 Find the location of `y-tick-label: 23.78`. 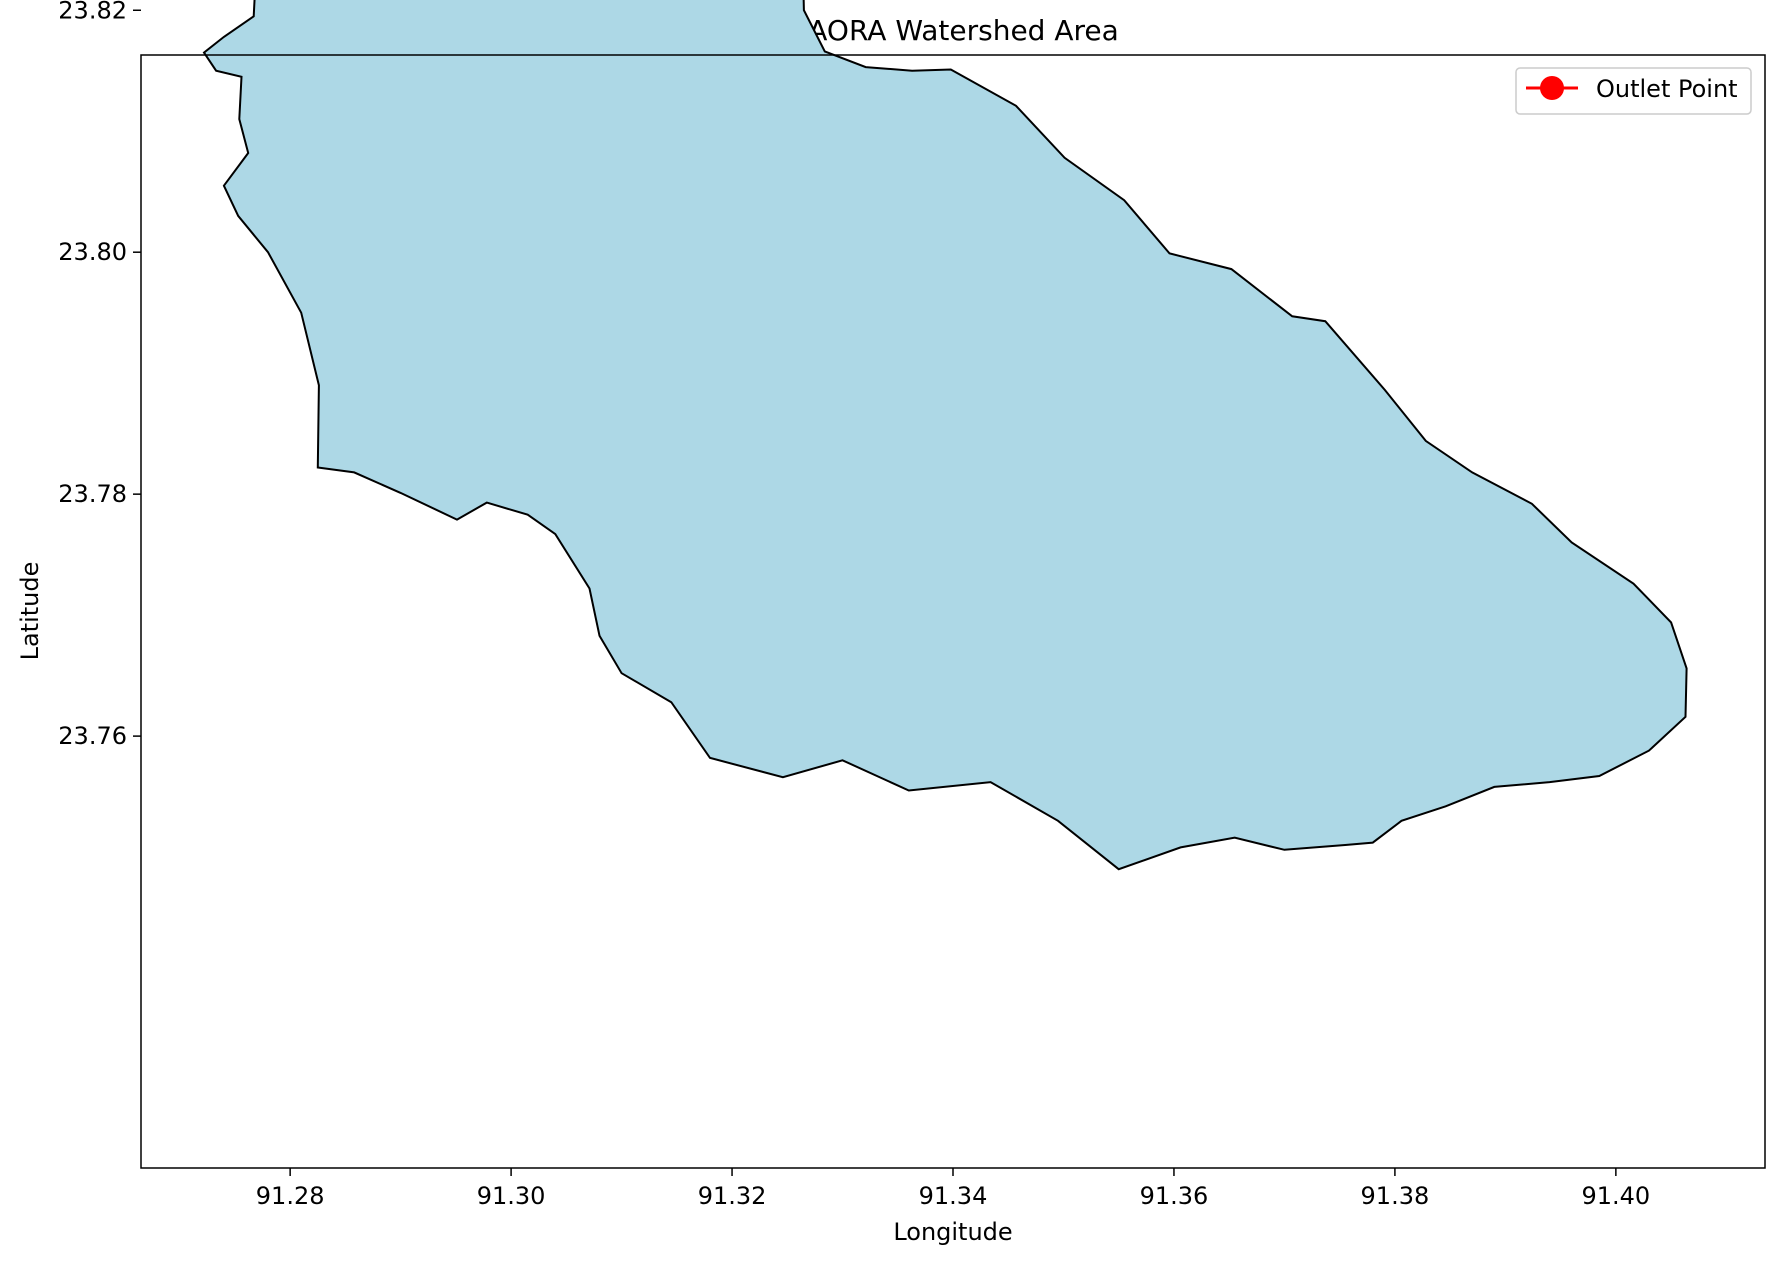

y-tick-label: 23.78 is located at coordinates (92, 494).